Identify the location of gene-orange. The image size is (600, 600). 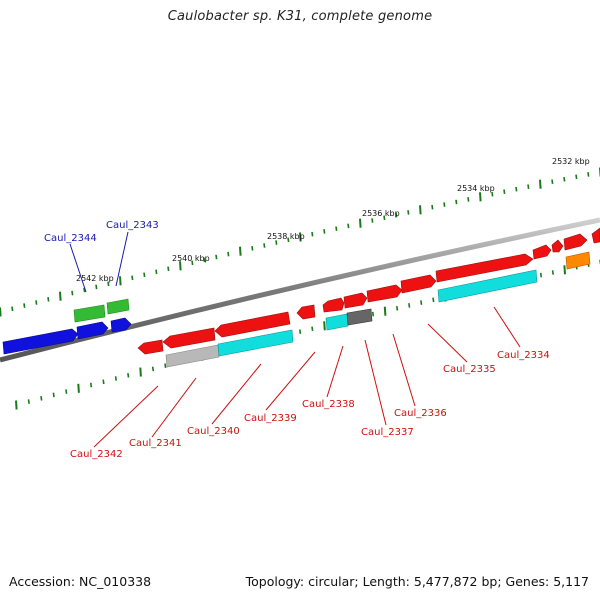
(578, 260).